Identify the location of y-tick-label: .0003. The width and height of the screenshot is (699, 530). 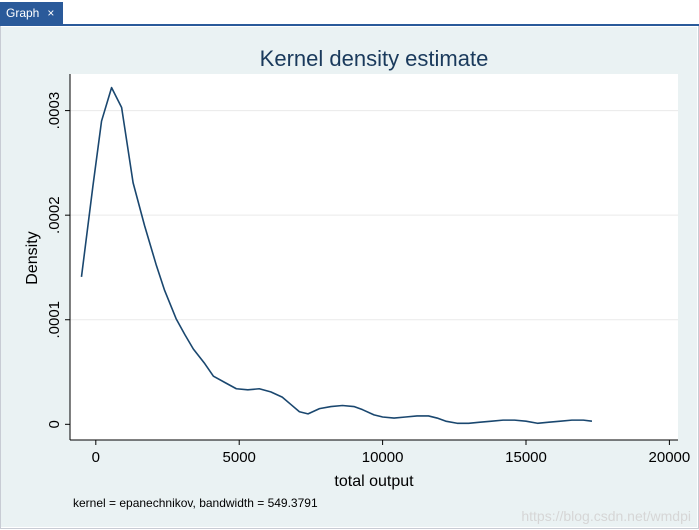
(54, 111).